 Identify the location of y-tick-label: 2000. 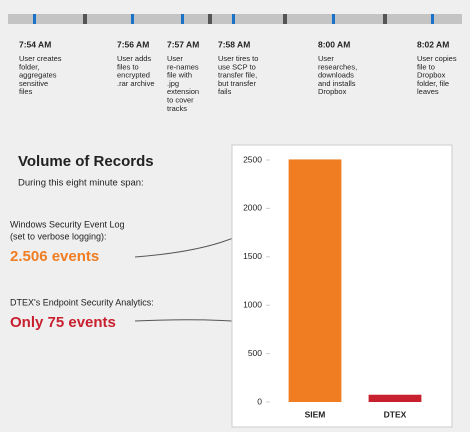
(252, 208).